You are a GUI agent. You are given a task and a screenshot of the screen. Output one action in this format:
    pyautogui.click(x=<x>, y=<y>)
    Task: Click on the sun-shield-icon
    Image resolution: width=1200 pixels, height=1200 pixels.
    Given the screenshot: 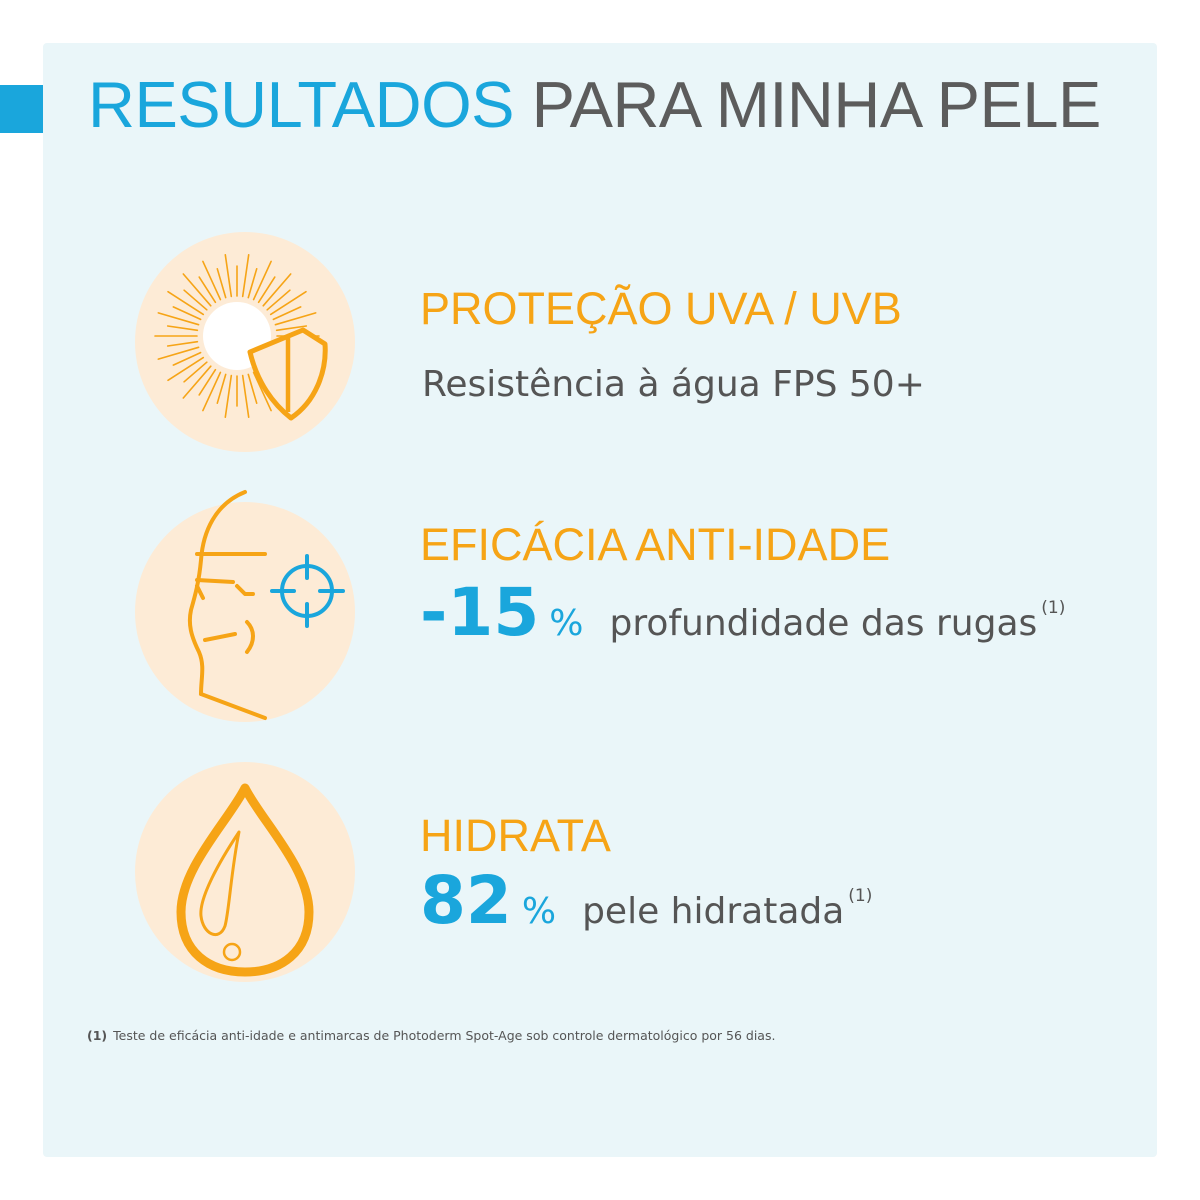 What is the action you would take?
    pyautogui.click(x=245, y=342)
    